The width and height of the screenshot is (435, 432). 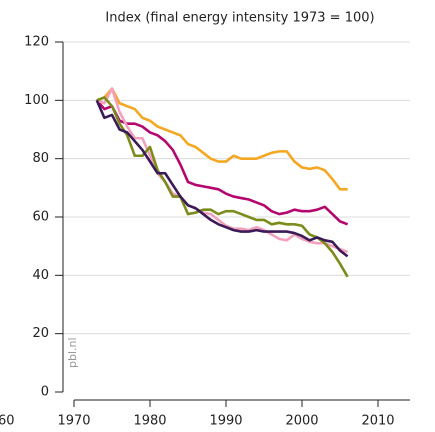 What do you see at coordinates (377, 421) in the screenshot?
I see `x-tick-label: 2010` at bounding box center [377, 421].